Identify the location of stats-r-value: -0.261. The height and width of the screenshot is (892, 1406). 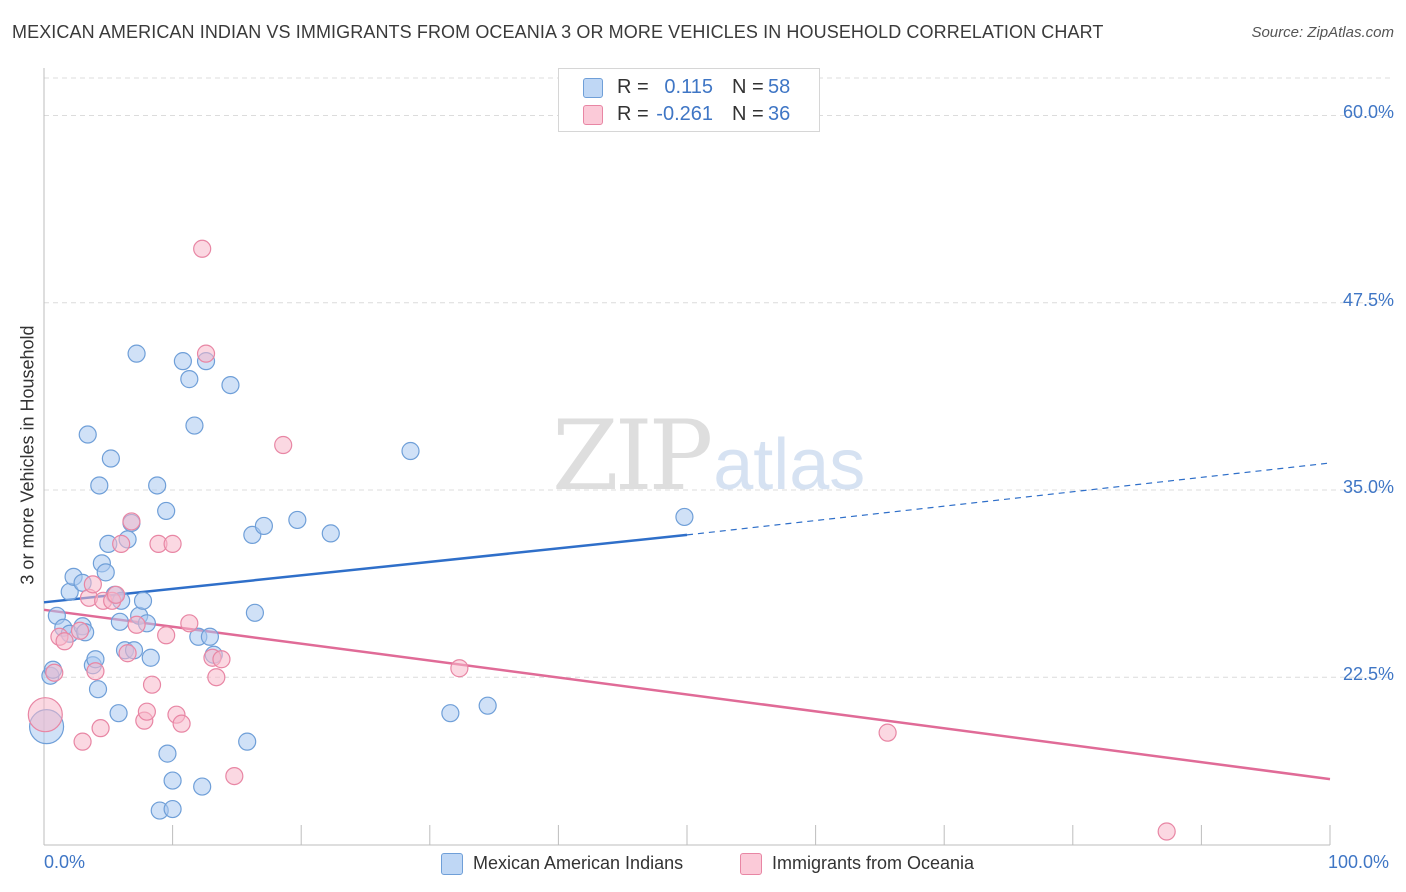
(684, 114).